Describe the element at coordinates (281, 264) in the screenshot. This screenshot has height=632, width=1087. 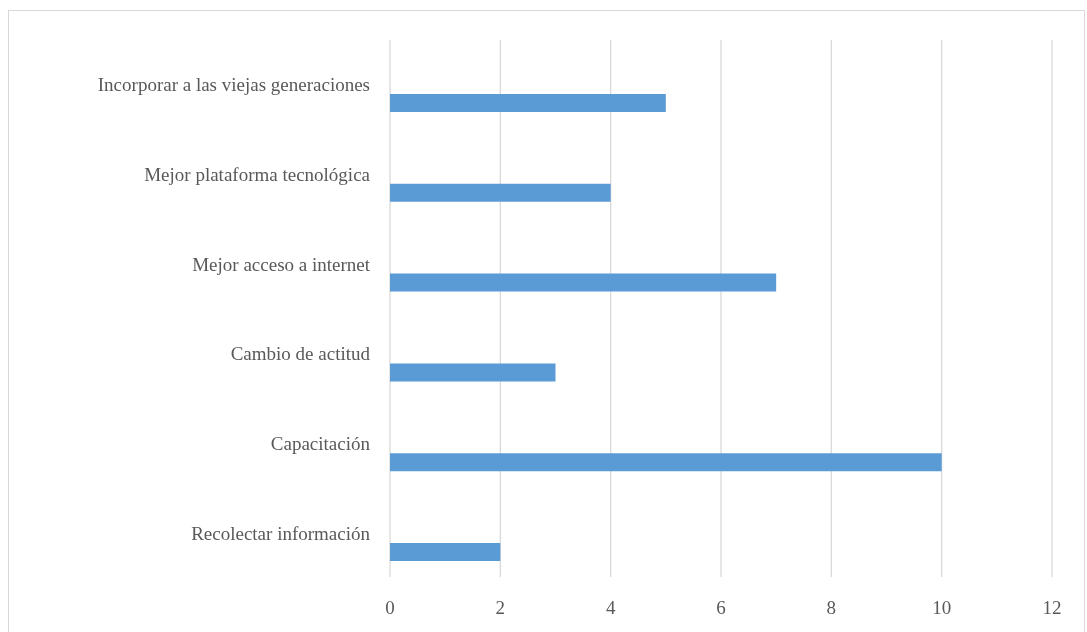
I see `y-tick-label: Mejor acceso a internet` at that location.